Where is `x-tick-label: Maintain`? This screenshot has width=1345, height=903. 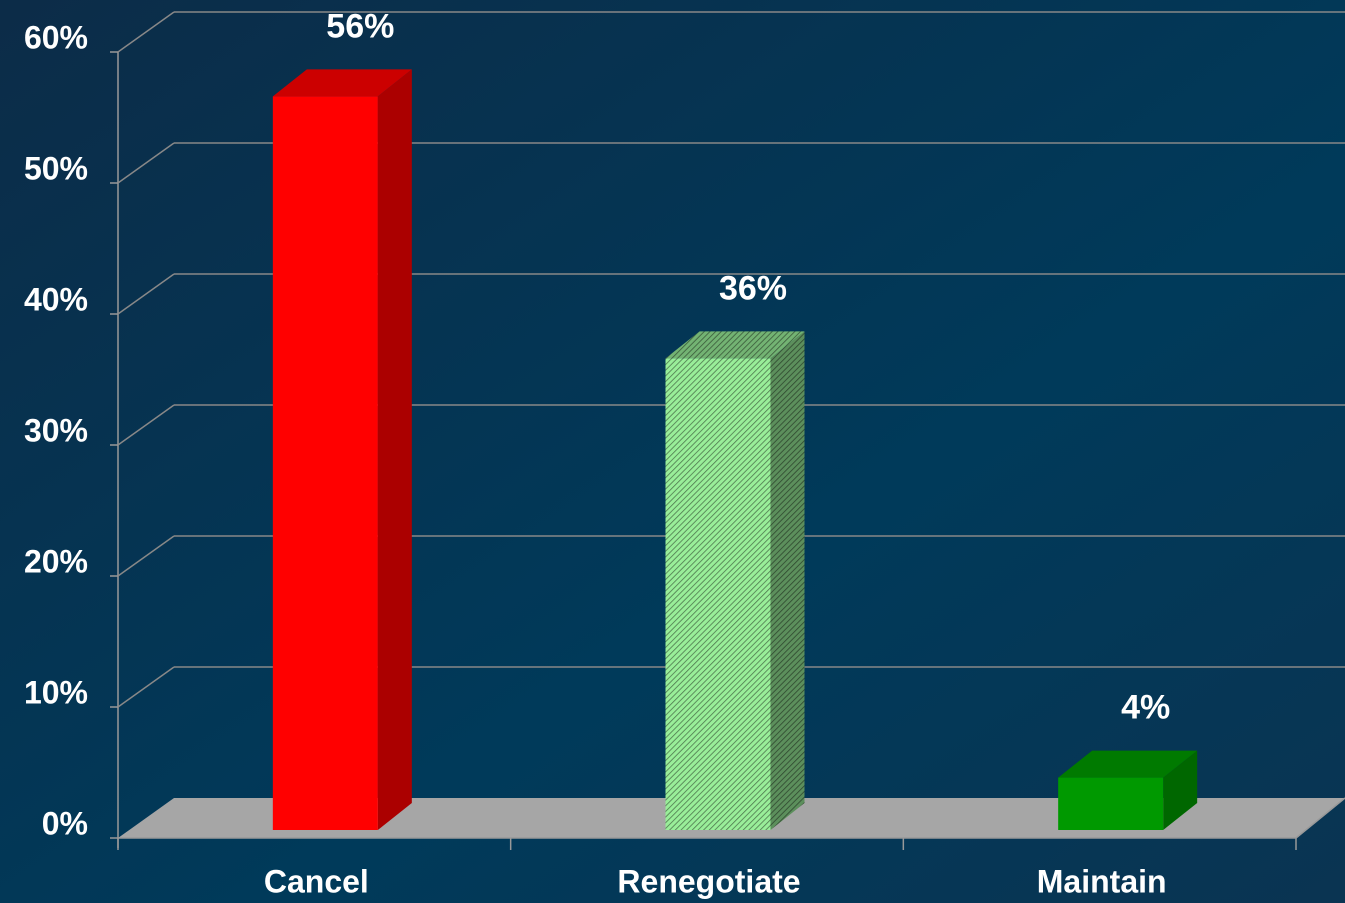
x-tick-label: Maintain is located at coordinates (1102, 881).